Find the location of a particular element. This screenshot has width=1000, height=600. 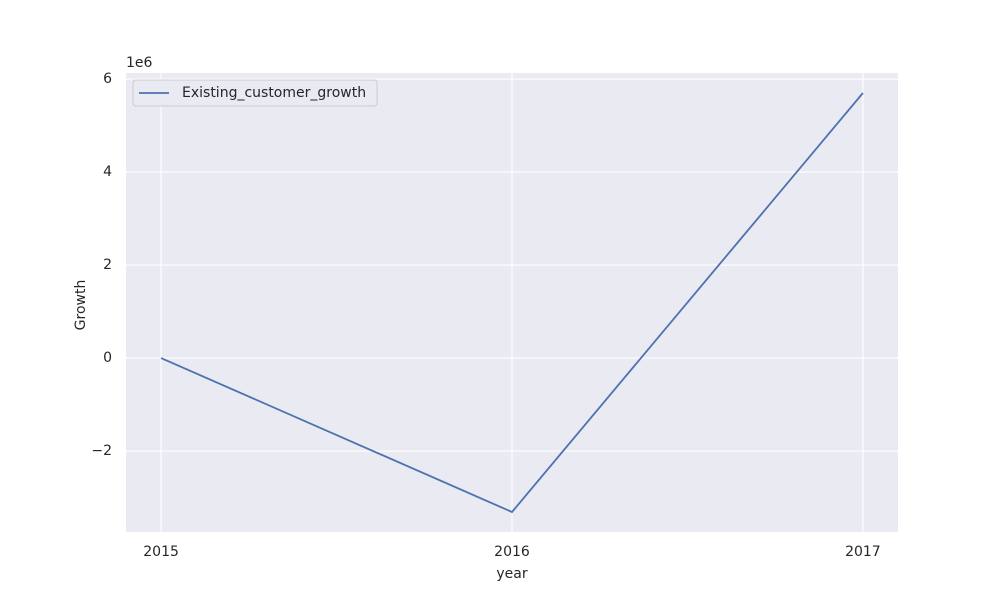

y-tick-label: 4 is located at coordinates (107, 172).